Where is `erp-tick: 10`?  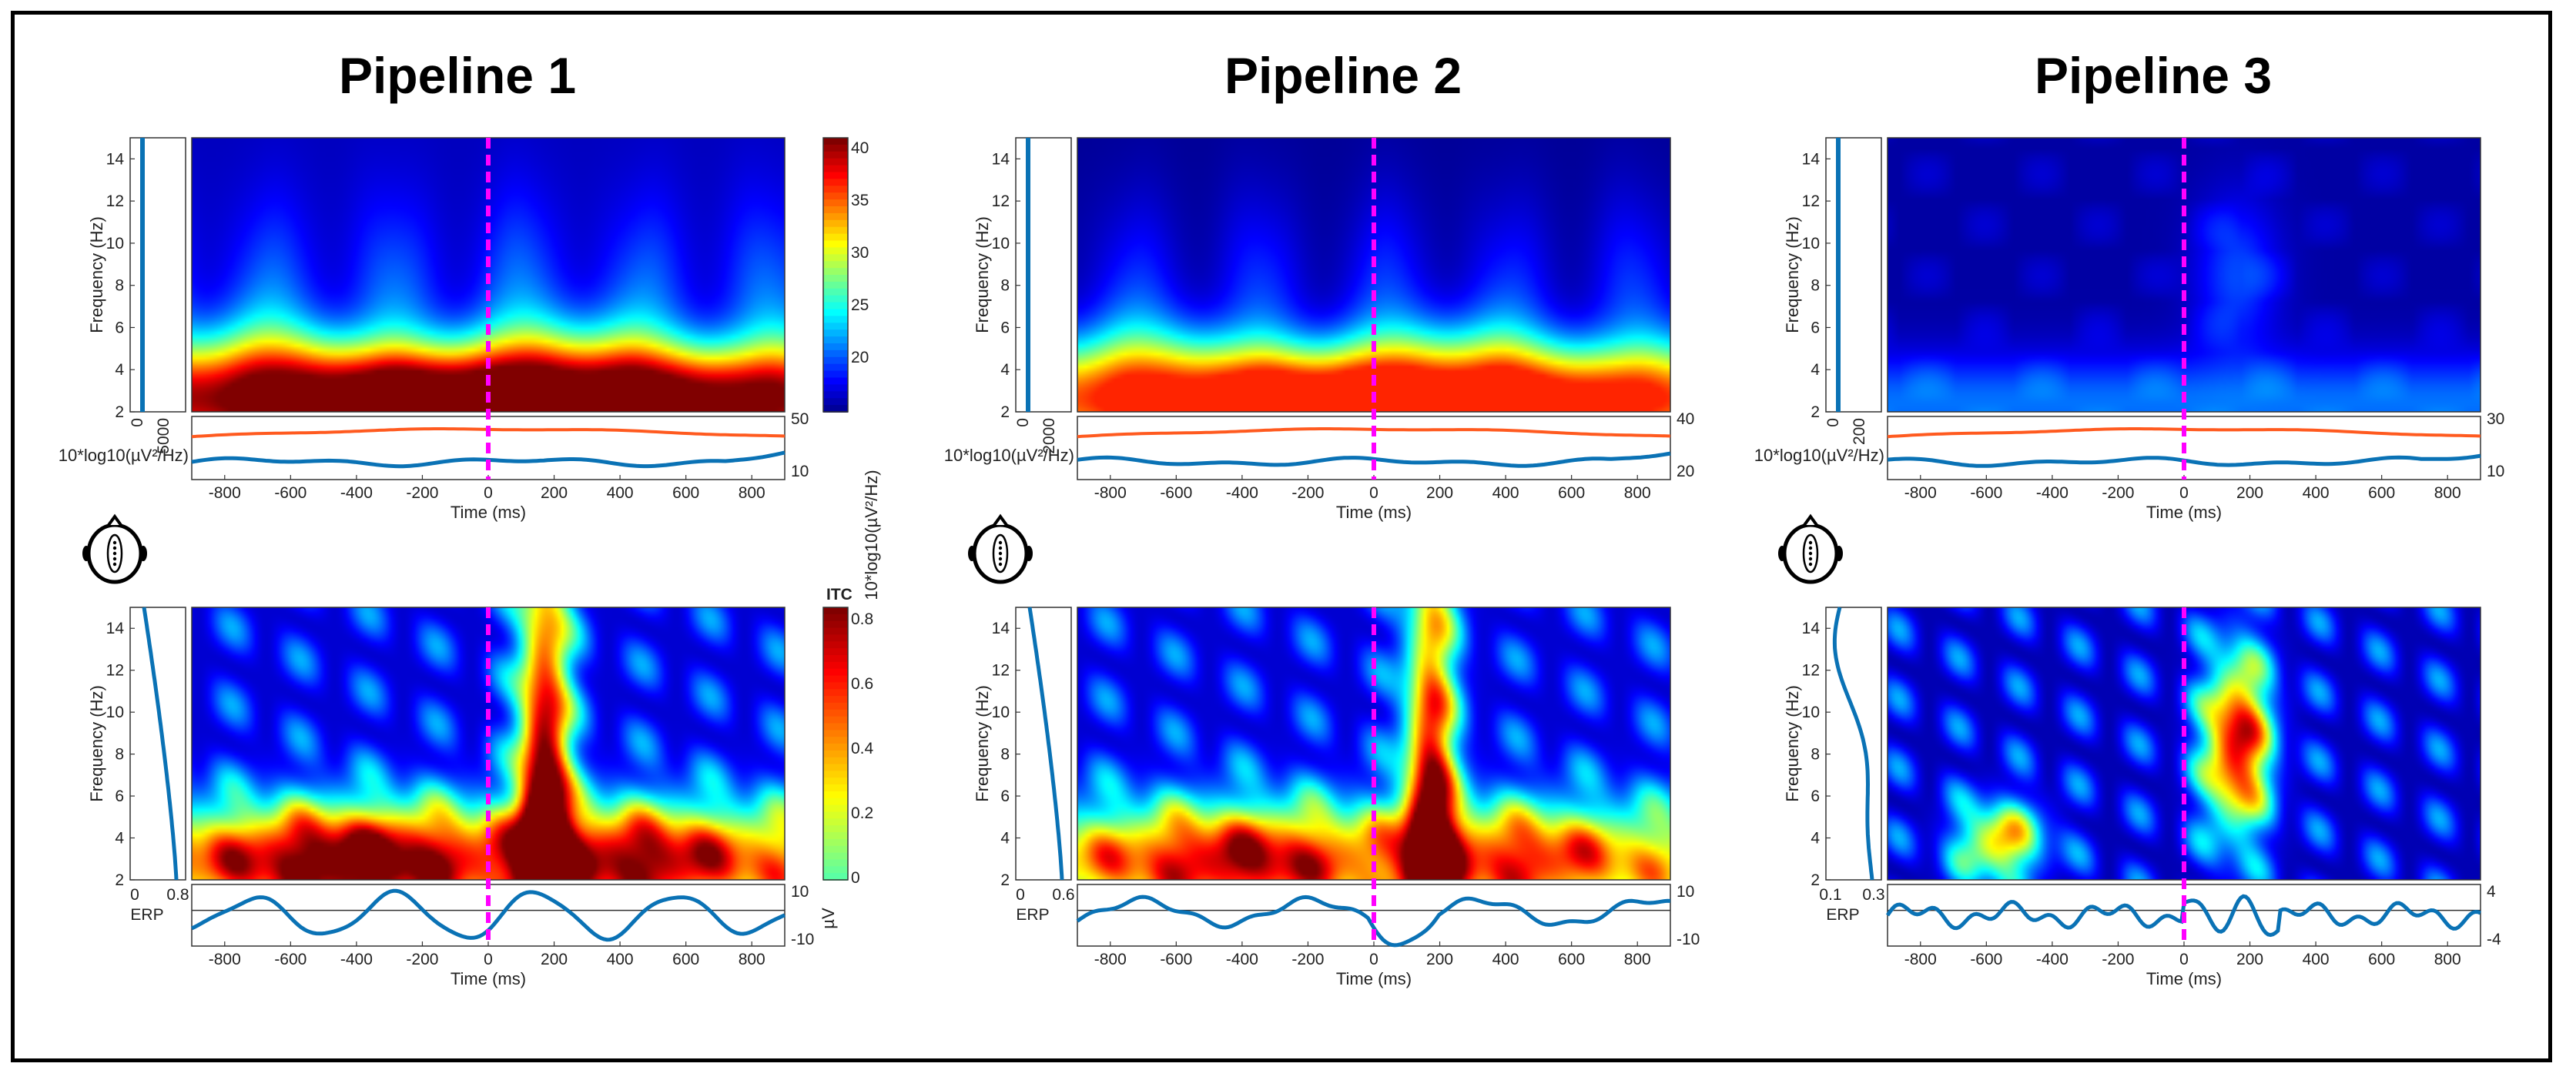
erp-tick: 10 is located at coordinates (800, 892).